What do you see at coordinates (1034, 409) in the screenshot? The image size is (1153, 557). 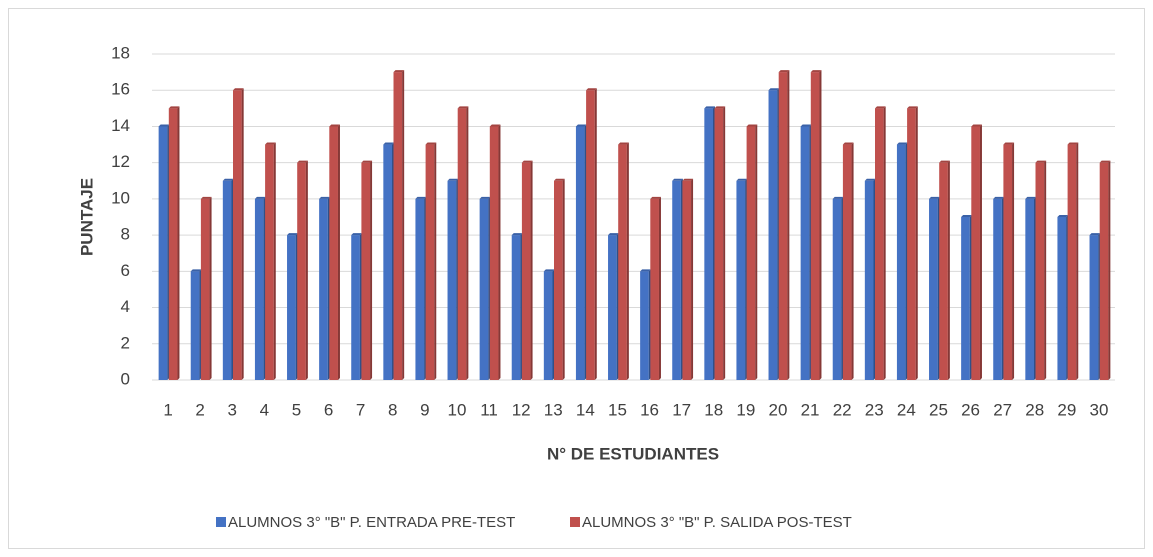 I see `x-tick-label: 28` at bounding box center [1034, 409].